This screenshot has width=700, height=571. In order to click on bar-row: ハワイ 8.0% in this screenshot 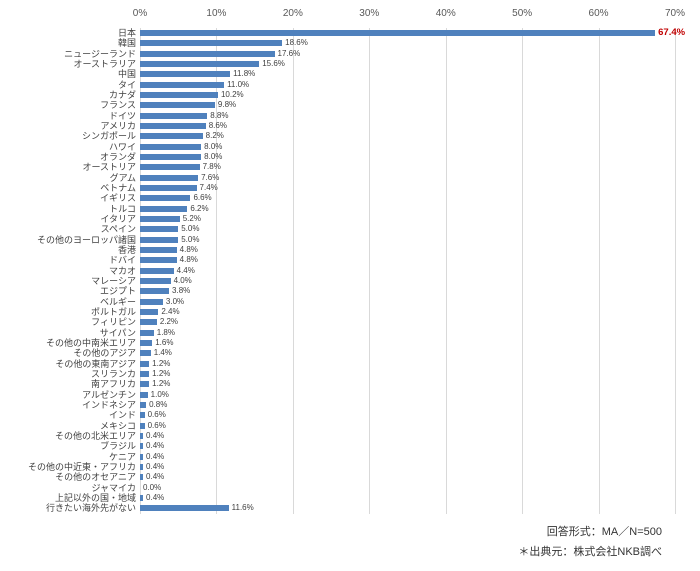, I will do `click(350, 147)`.